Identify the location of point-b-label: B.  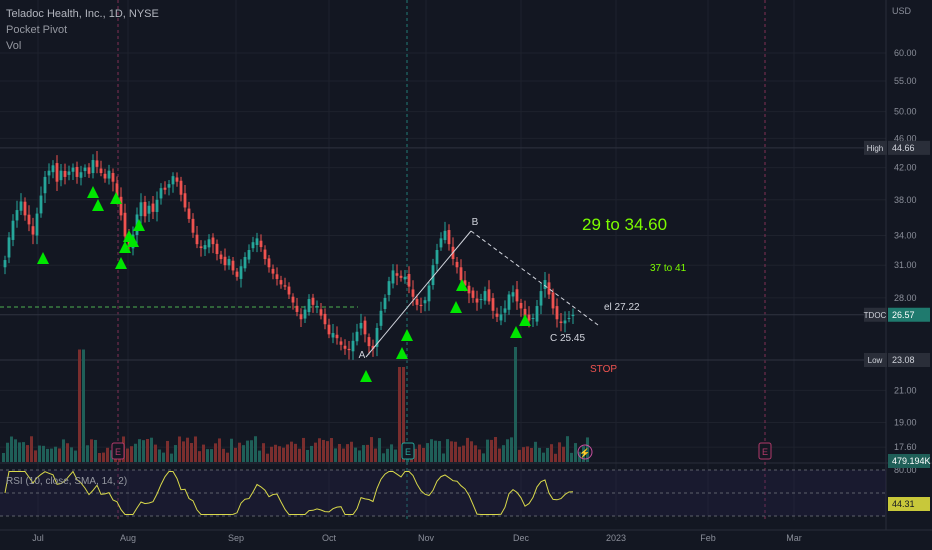
(475, 222).